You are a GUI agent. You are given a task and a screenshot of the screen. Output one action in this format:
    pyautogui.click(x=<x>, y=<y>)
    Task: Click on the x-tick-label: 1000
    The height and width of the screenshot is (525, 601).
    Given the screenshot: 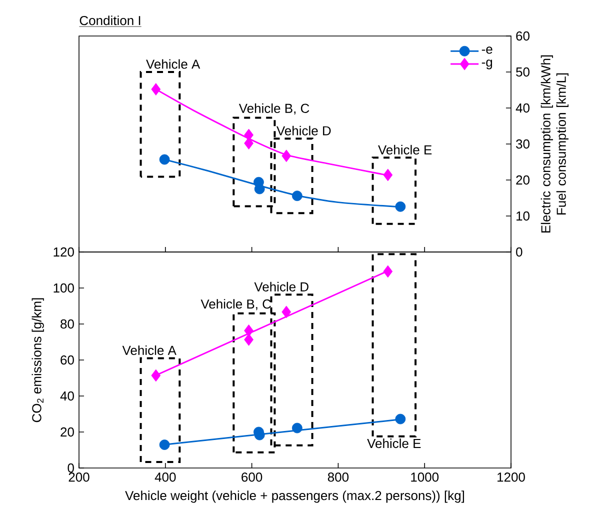 What is the action you would take?
    pyautogui.click(x=425, y=477)
    